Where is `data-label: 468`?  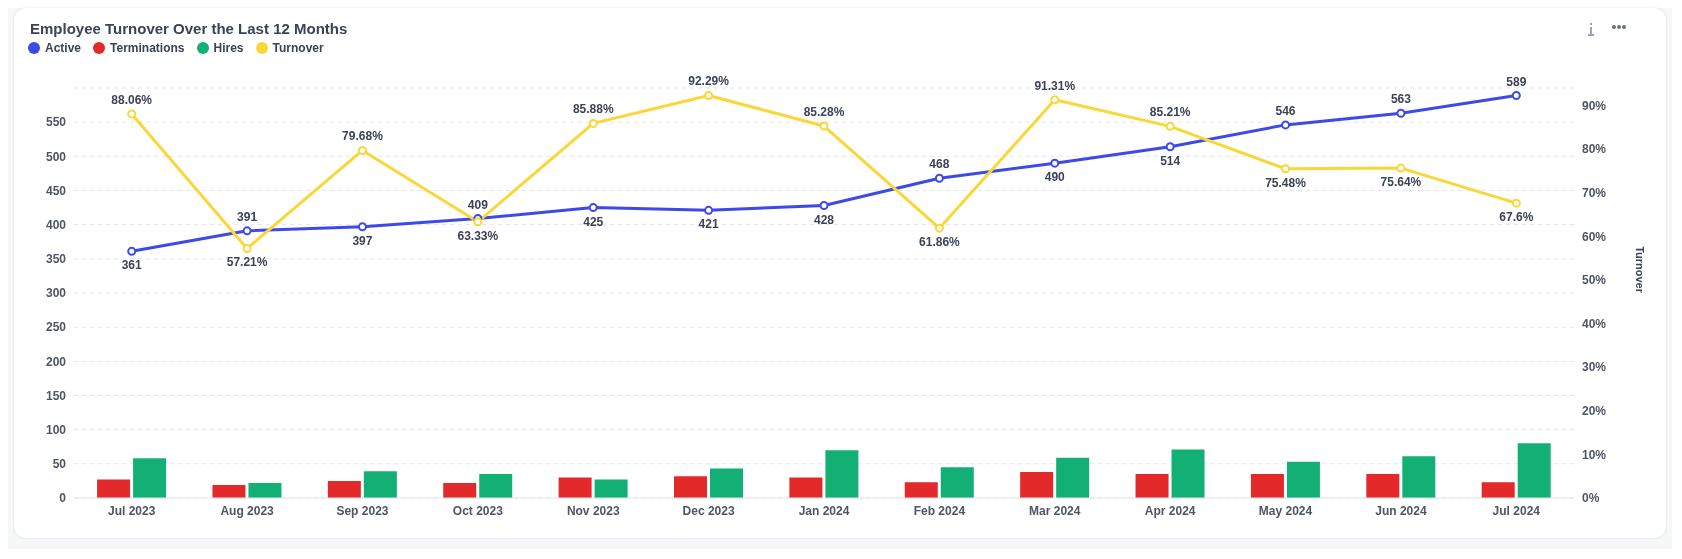
data-label: 468 is located at coordinates (939, 164).